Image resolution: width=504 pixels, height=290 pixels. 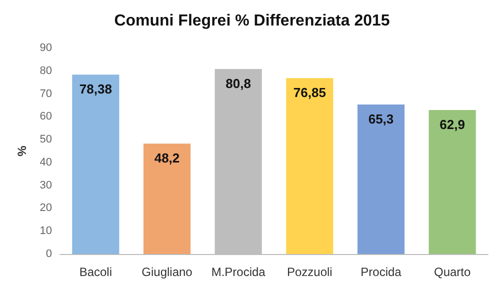 I want to click on y-tick-label: 60, so click(x=46, y=116).